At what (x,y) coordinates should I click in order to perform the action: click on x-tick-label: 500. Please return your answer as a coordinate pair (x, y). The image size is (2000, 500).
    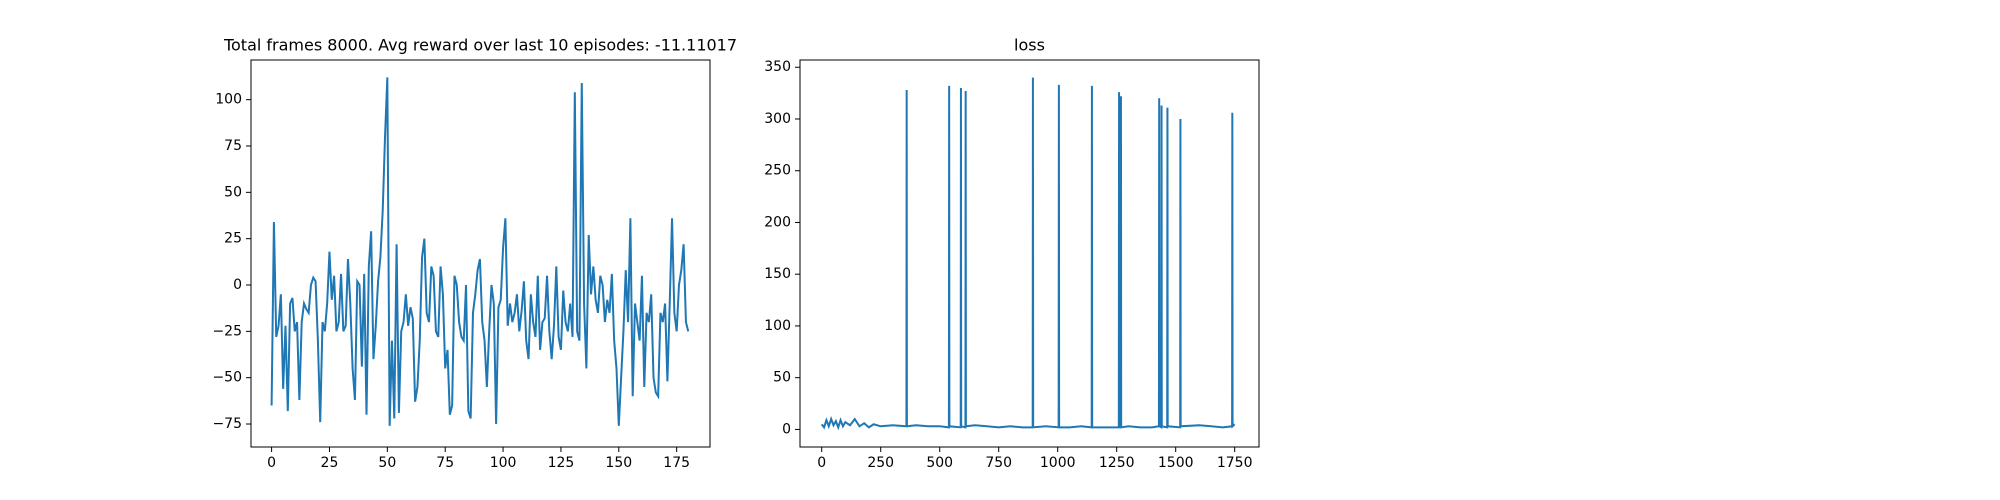
    Looking at the image, I should click on (939, 463).